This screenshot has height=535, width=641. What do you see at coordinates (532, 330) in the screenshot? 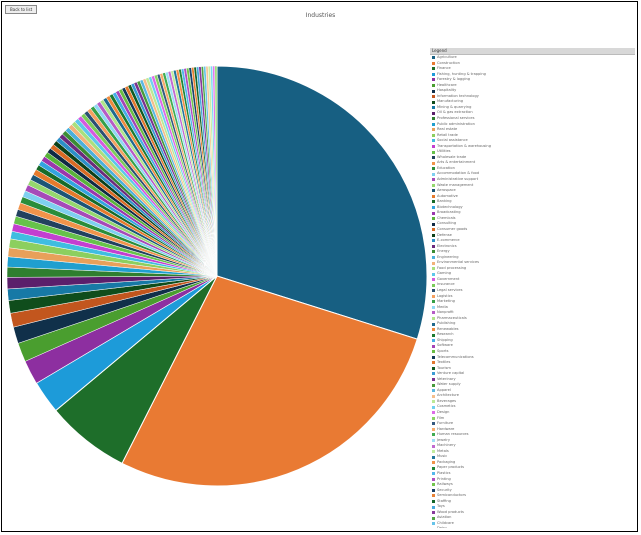
I see `legend-item: Renewables` at bounding box center [532, 330].